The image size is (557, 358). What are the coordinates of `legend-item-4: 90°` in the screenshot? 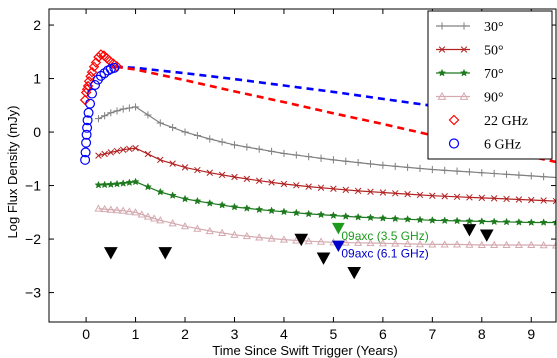 It's located at (470, 98).